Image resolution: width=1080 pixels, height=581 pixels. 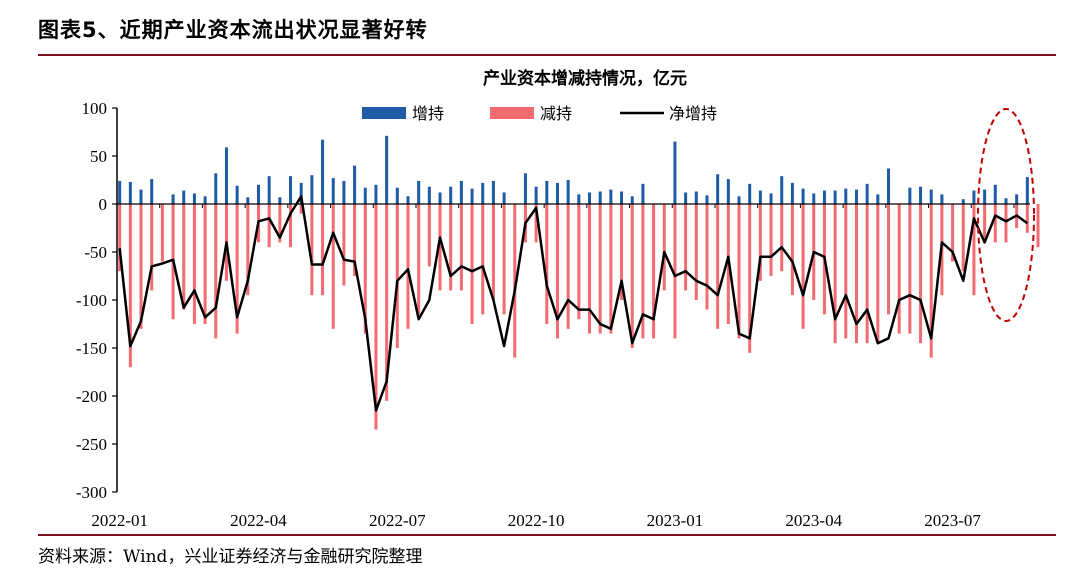 I want to click on x-tick-label: 2023-07, so click(x=952, y=520).